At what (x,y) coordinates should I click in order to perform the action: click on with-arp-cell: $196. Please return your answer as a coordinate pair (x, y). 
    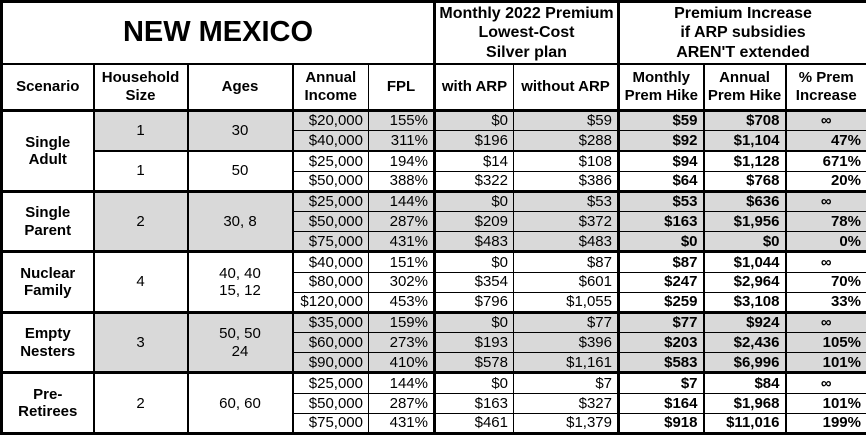
    Looking at the image, I should click on (473, 141).